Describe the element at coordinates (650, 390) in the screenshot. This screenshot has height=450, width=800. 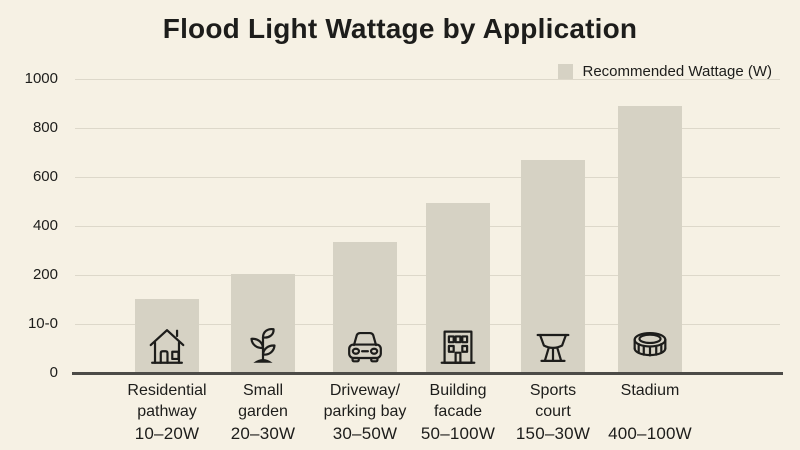
I see `category-name: Stadium` at that location.